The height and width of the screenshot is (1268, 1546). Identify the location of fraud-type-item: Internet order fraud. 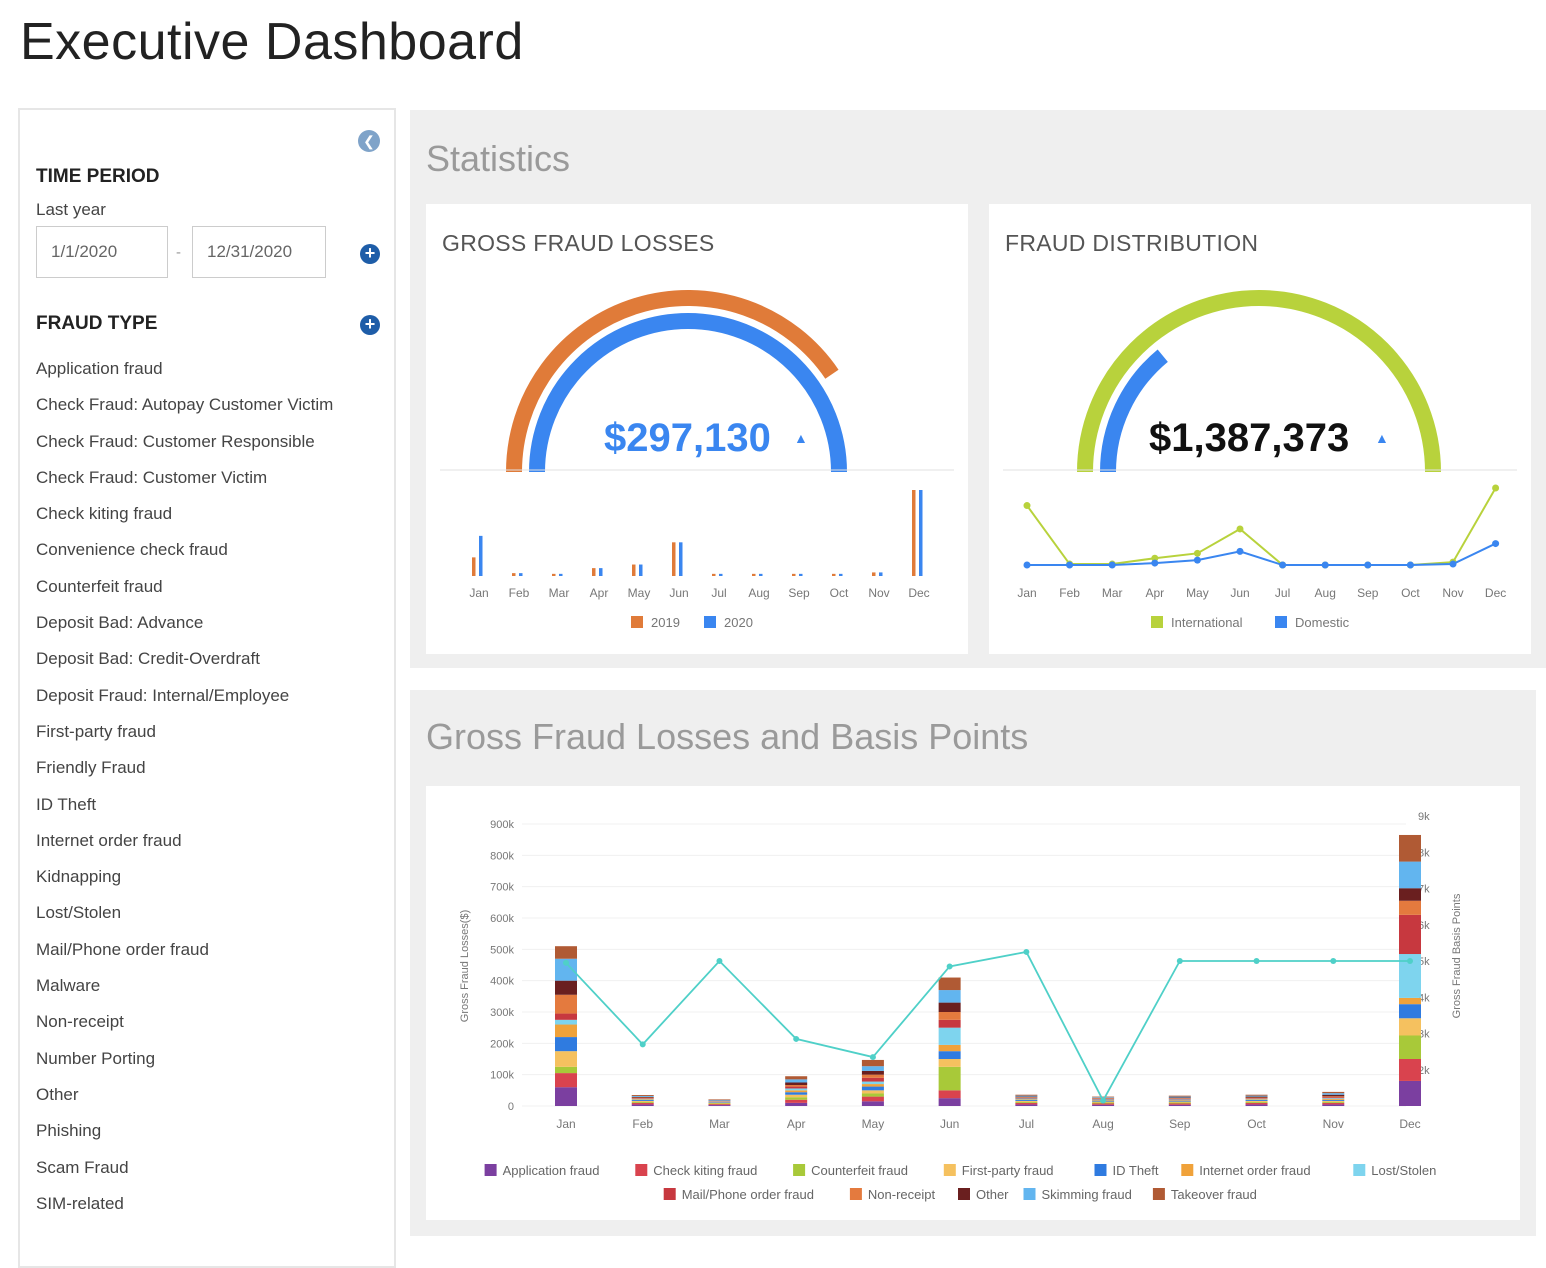
(201, 841).